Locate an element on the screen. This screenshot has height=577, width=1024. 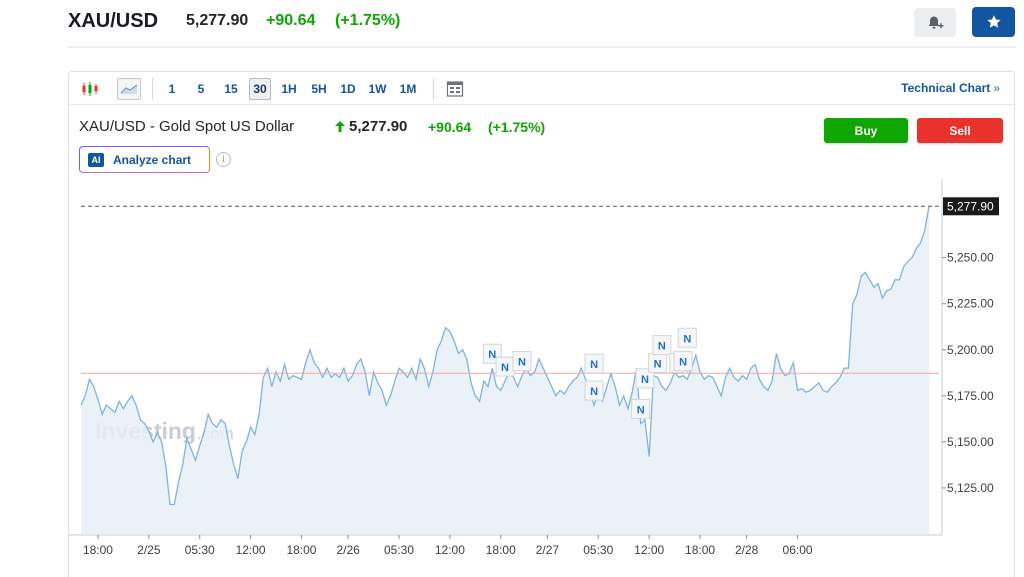
x-tick-label: 2/25 is located at coordinates (149, 550).